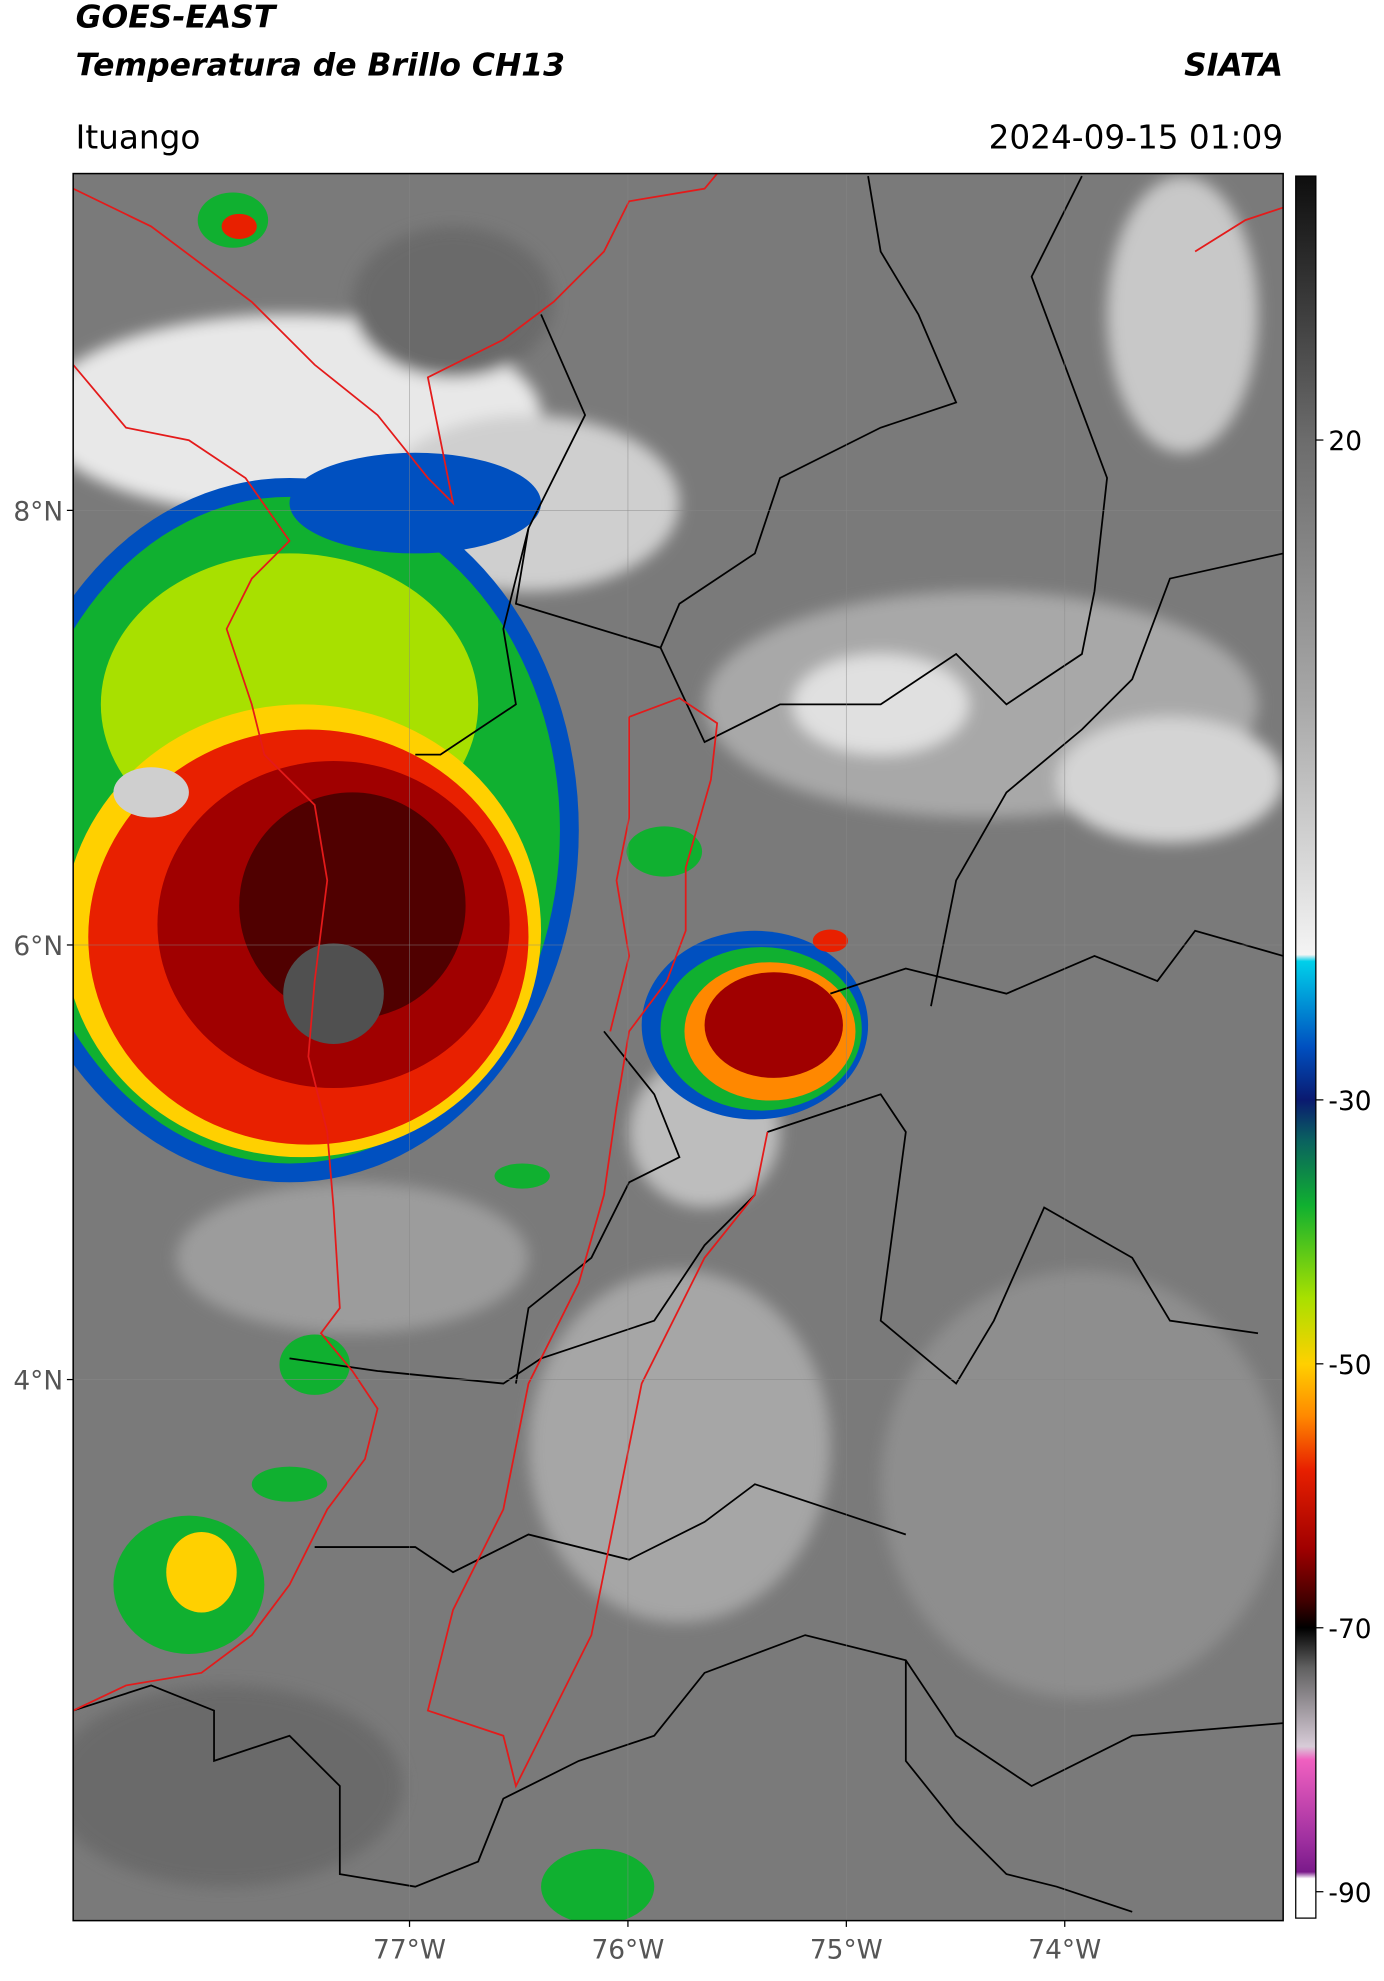 The height and width of the screenshot is (1981, 1384). I want to click on timestamp: 2024-09-15 01:09, so click(1136, 137).